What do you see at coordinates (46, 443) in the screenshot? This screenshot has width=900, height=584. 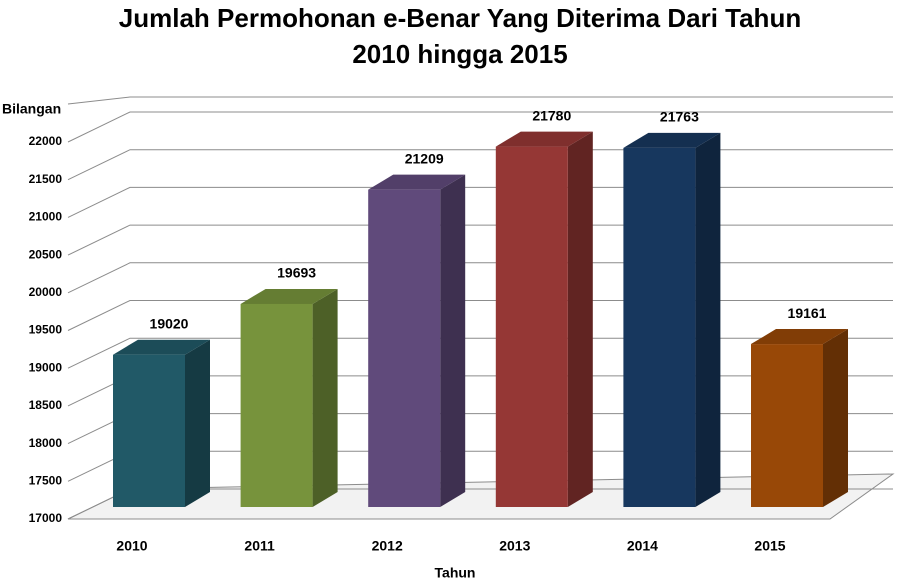 I see `y-tick-label: 18000` at bounding box center [46, 443].